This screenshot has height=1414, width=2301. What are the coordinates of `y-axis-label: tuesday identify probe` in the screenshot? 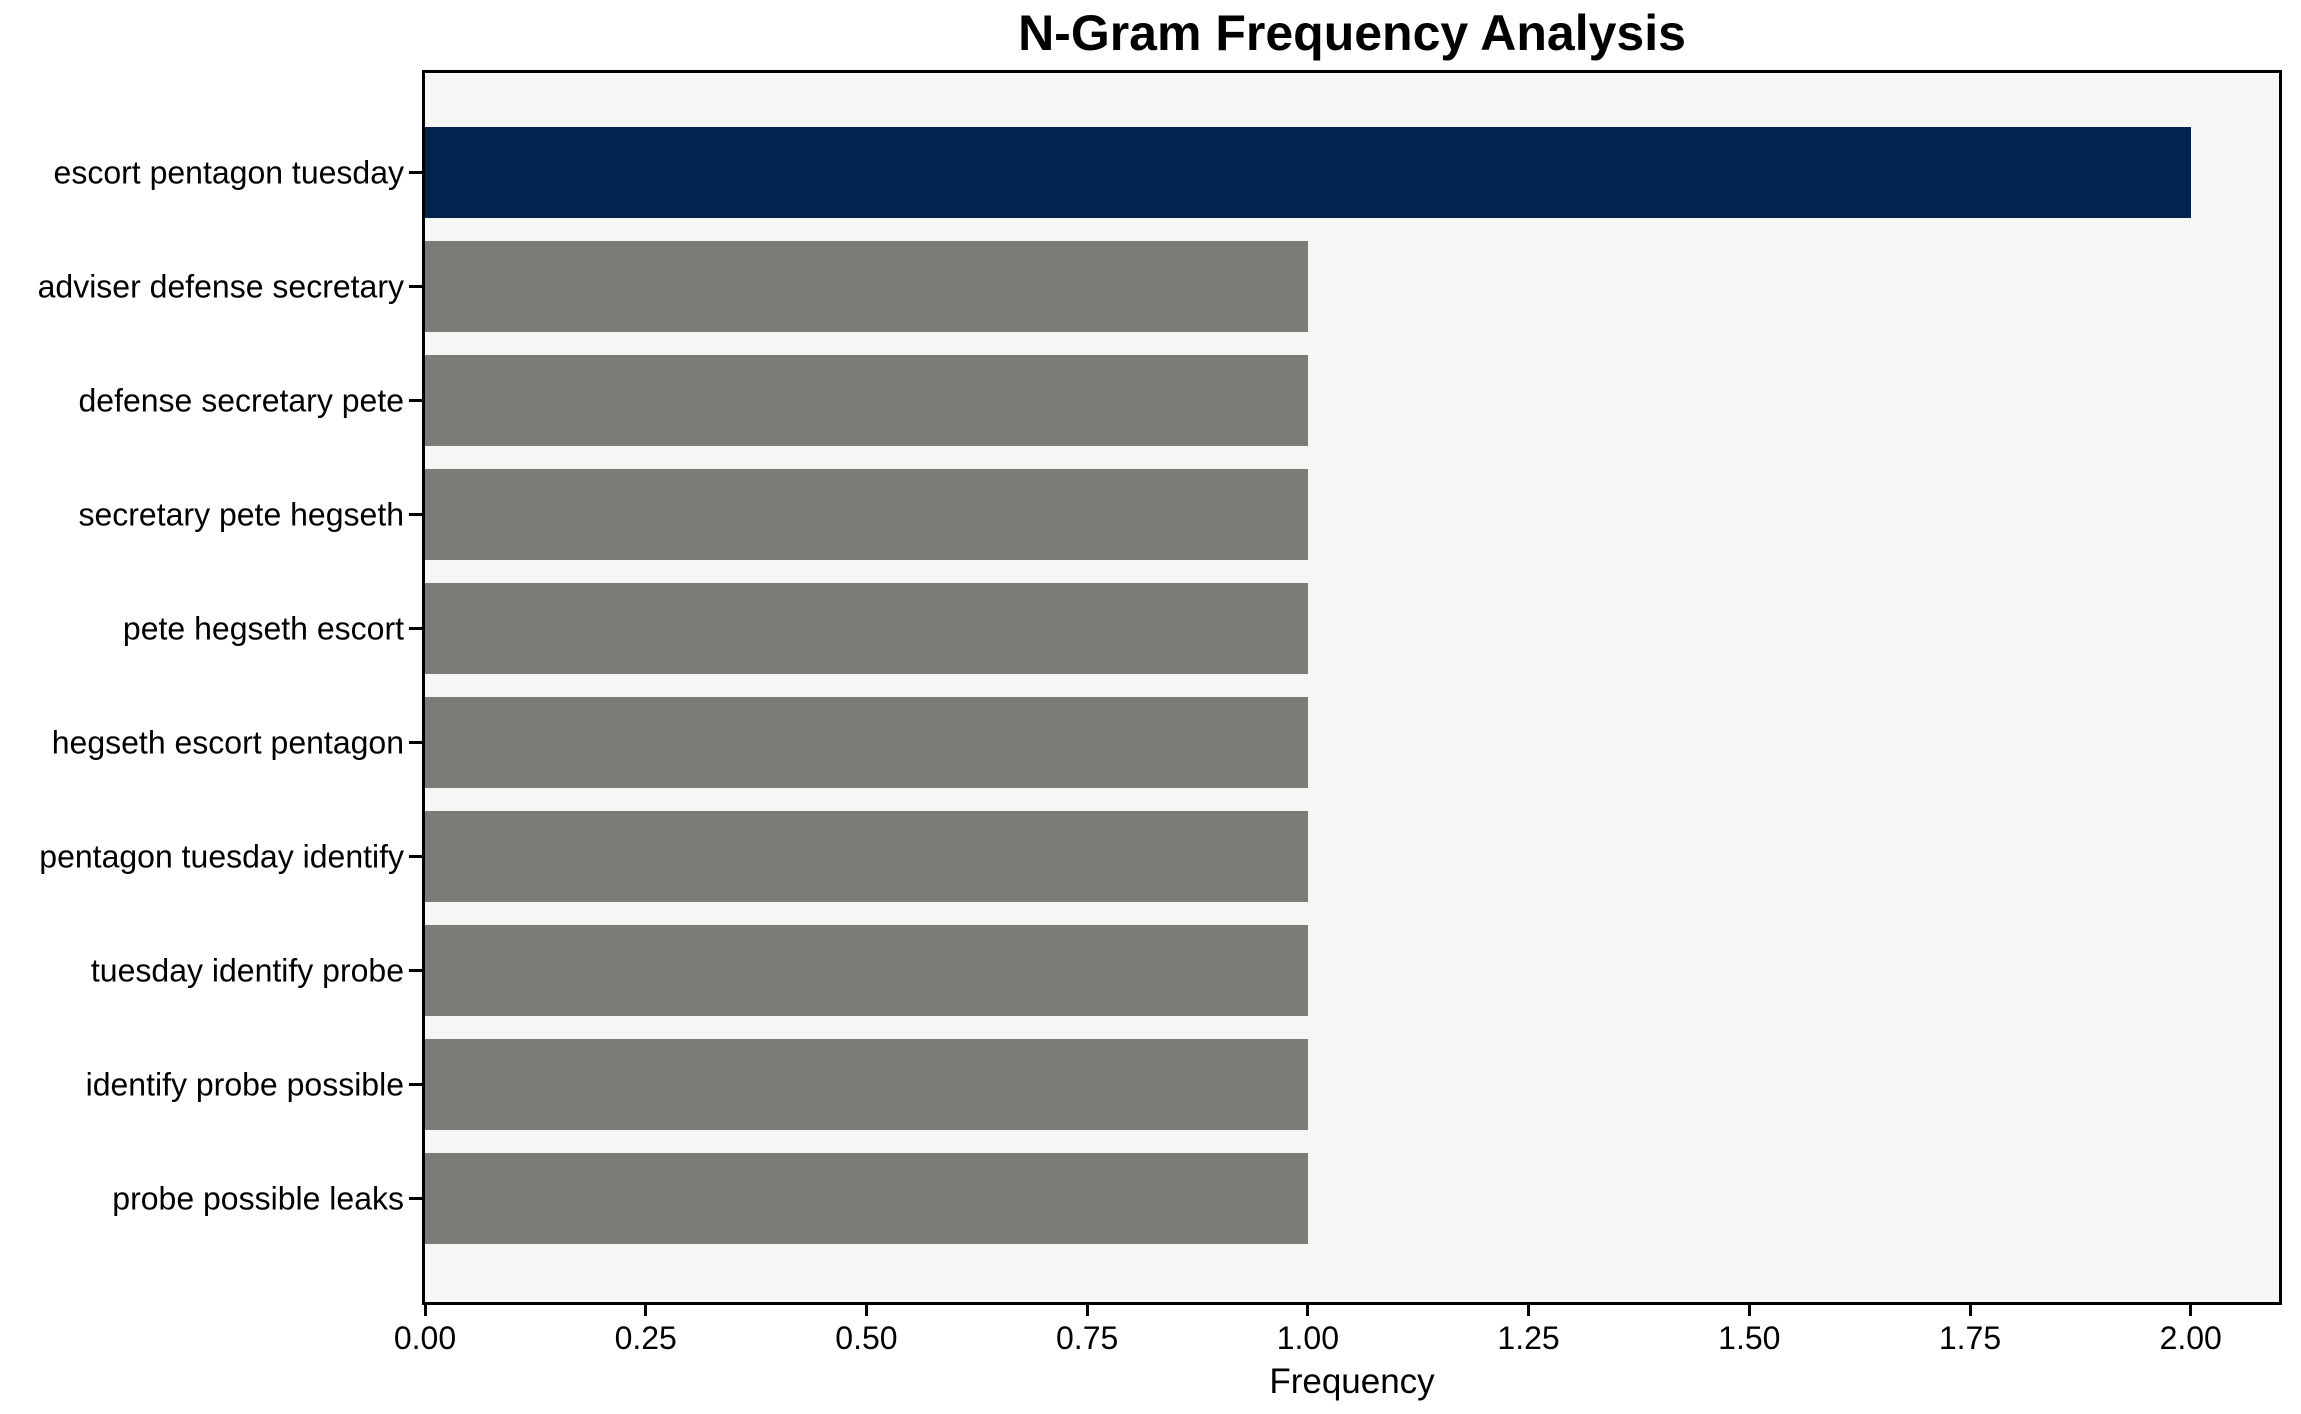 It's located at (247, 970).